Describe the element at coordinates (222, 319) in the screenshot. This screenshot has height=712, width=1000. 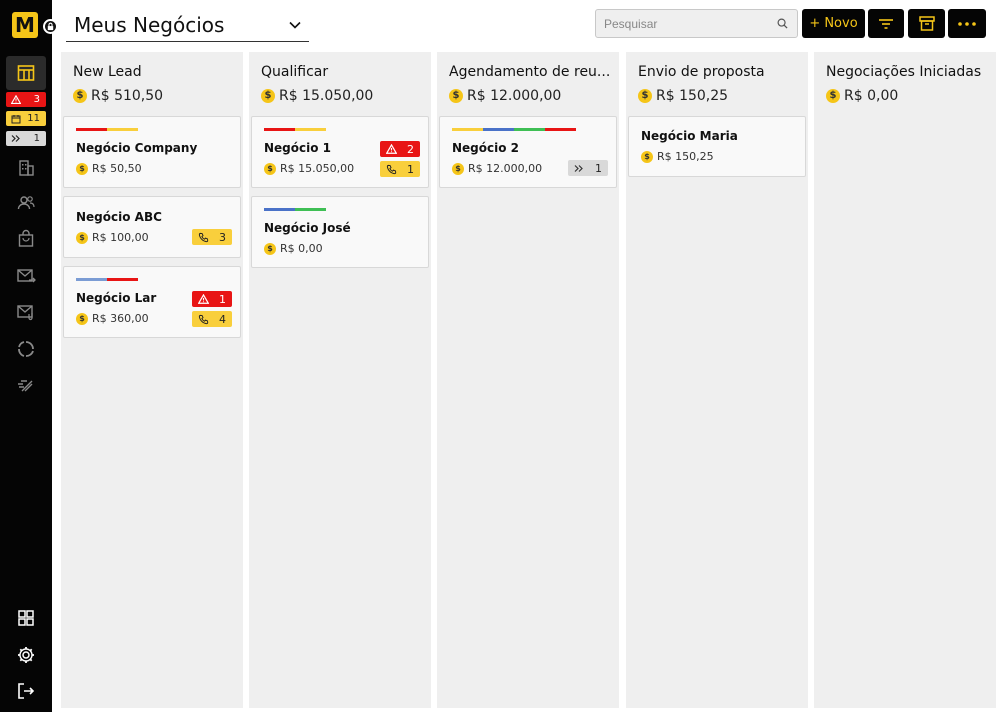
I see `badge-count: 4` at that location.